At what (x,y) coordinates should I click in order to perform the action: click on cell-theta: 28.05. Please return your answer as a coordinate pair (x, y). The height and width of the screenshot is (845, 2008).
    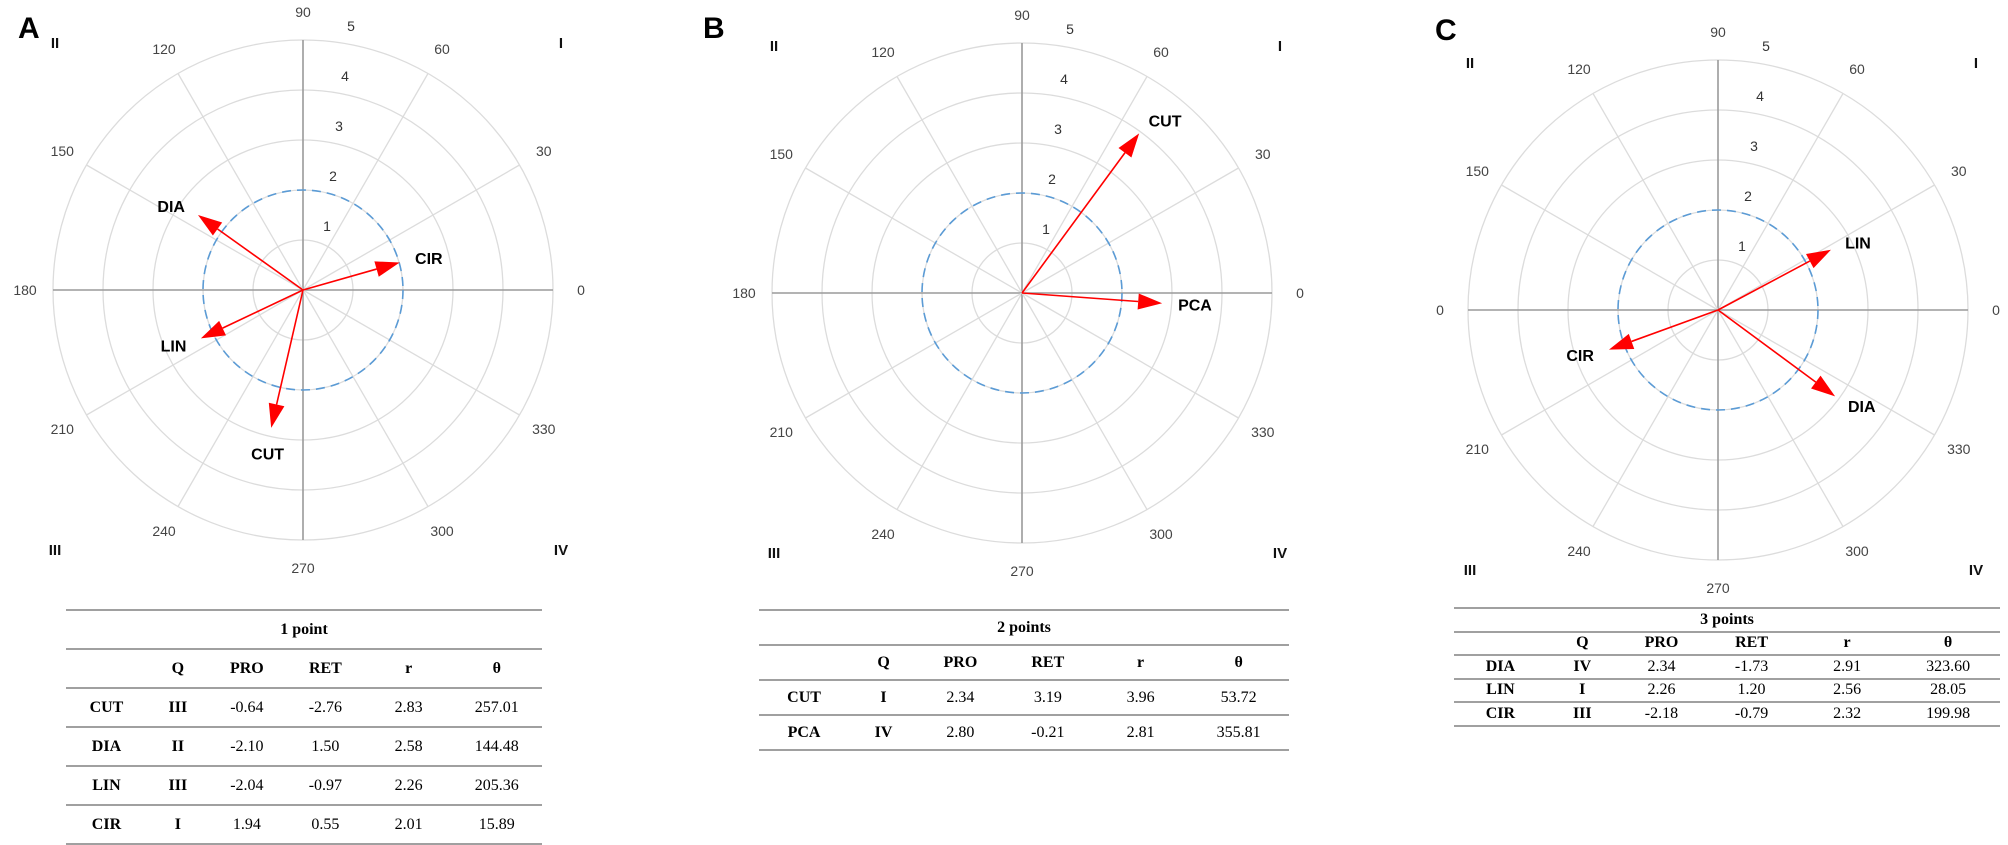
    Looking at the image, I should click on (1948, 689).